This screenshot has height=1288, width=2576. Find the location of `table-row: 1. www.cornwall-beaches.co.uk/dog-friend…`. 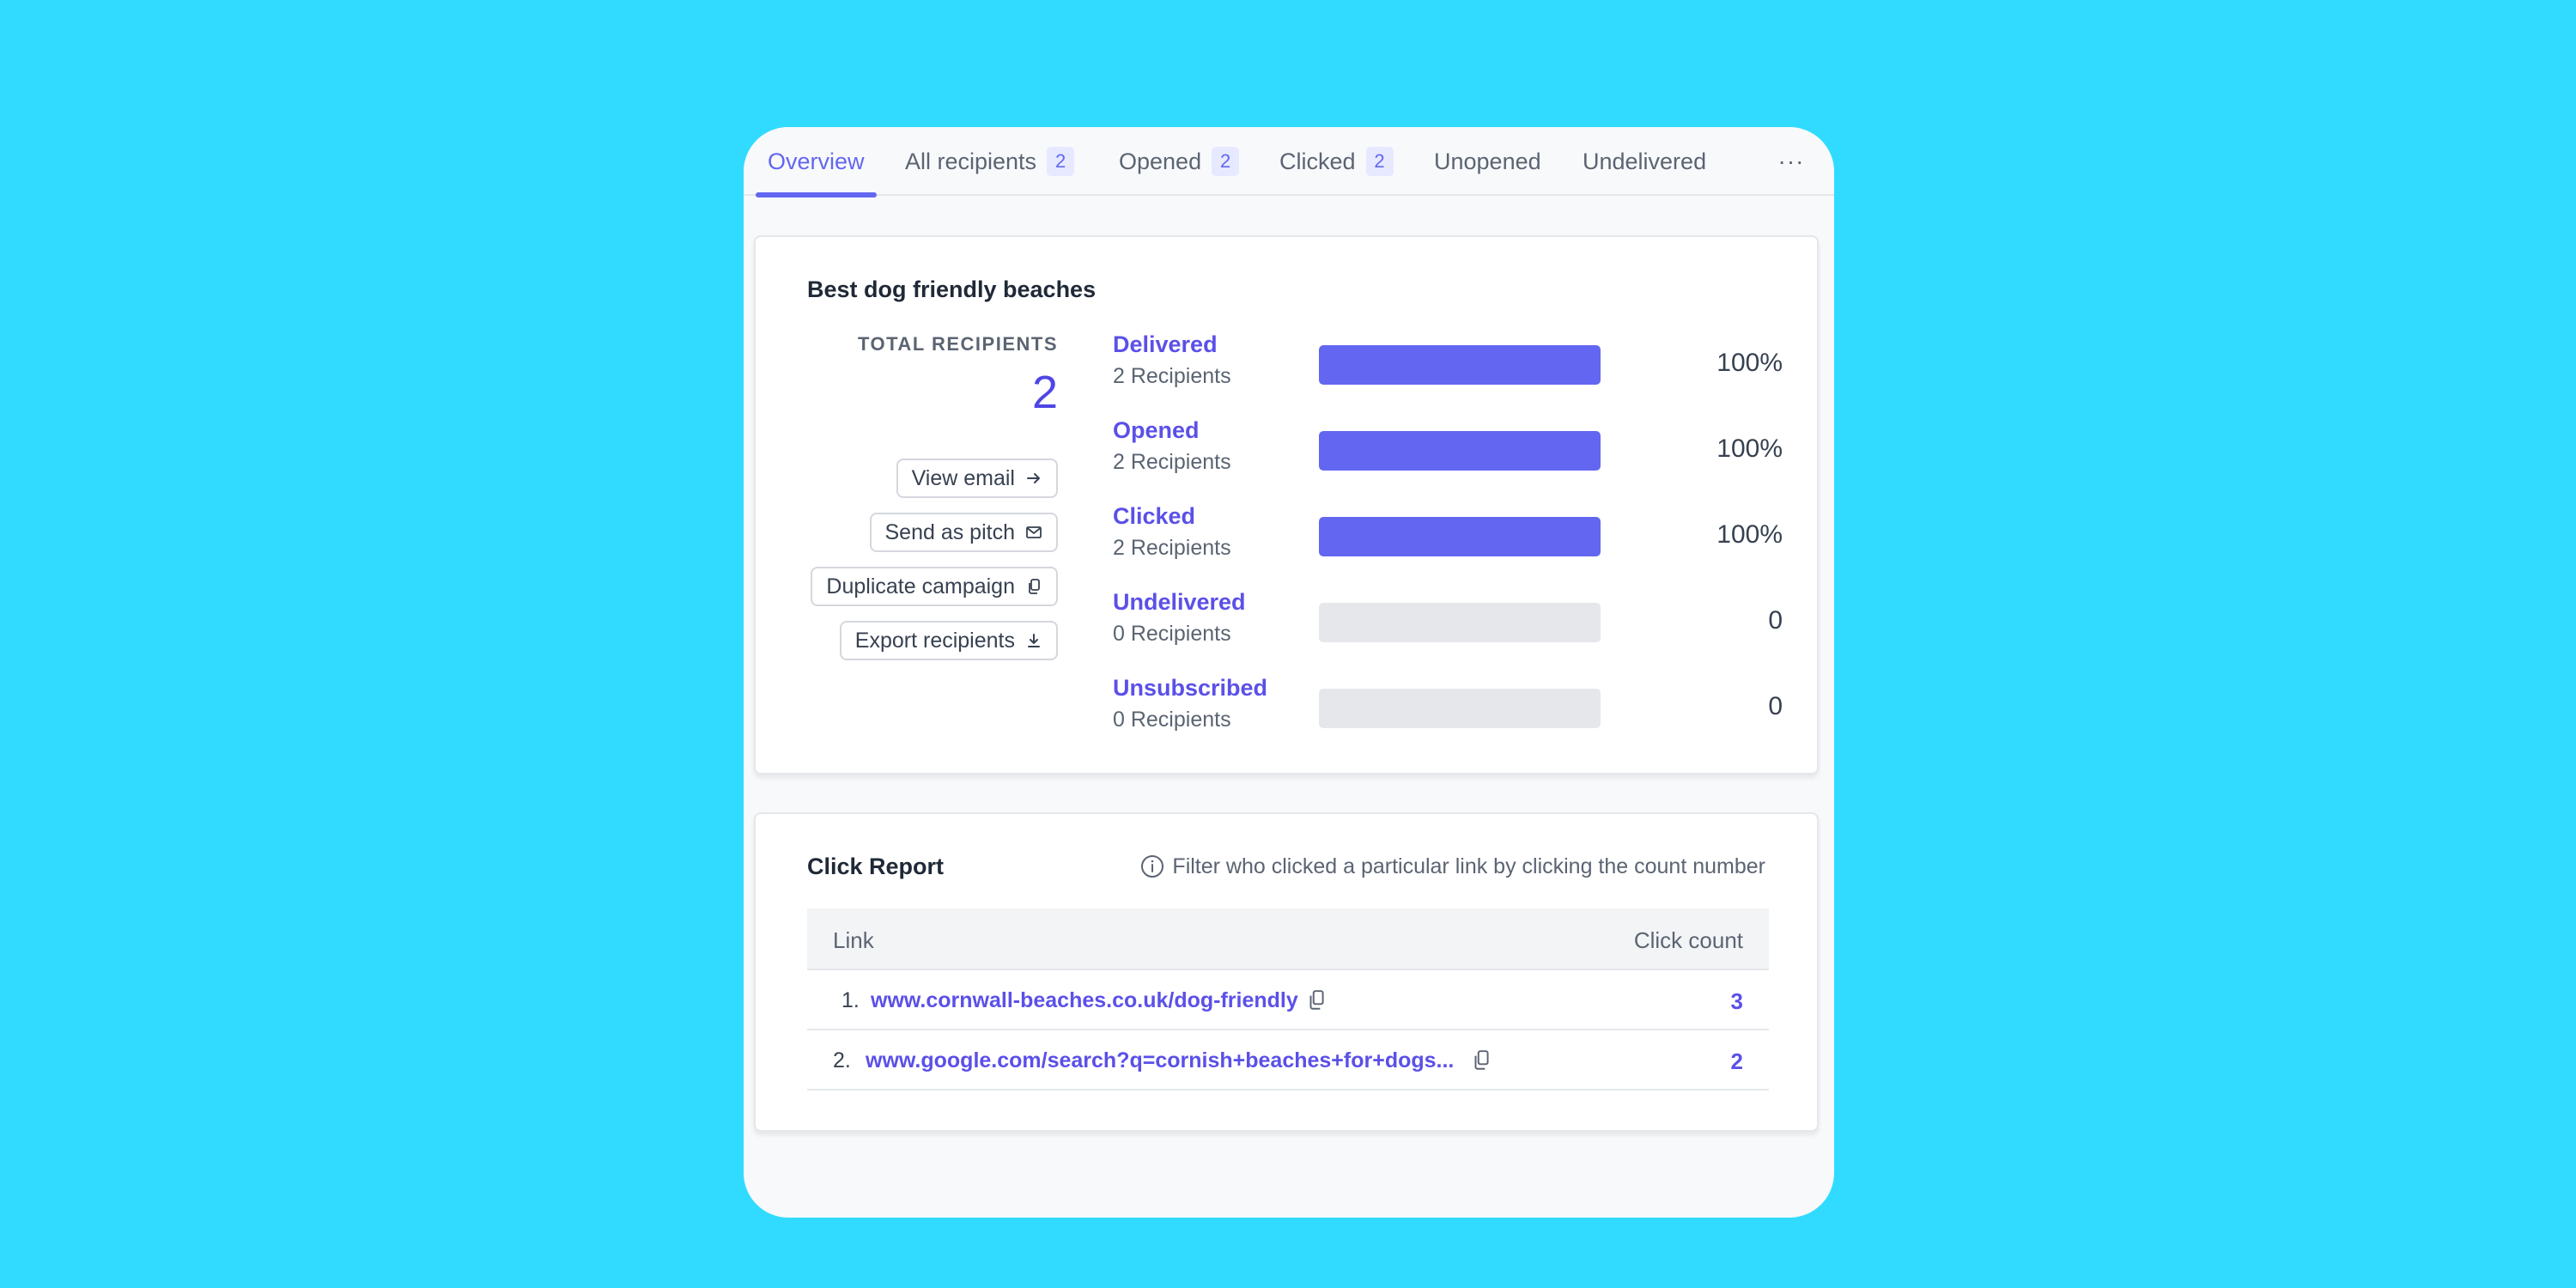

table-row: 1. www.cornwall-beaches.co.uk/dog-friend… is located at coordinates (1288, 1000).